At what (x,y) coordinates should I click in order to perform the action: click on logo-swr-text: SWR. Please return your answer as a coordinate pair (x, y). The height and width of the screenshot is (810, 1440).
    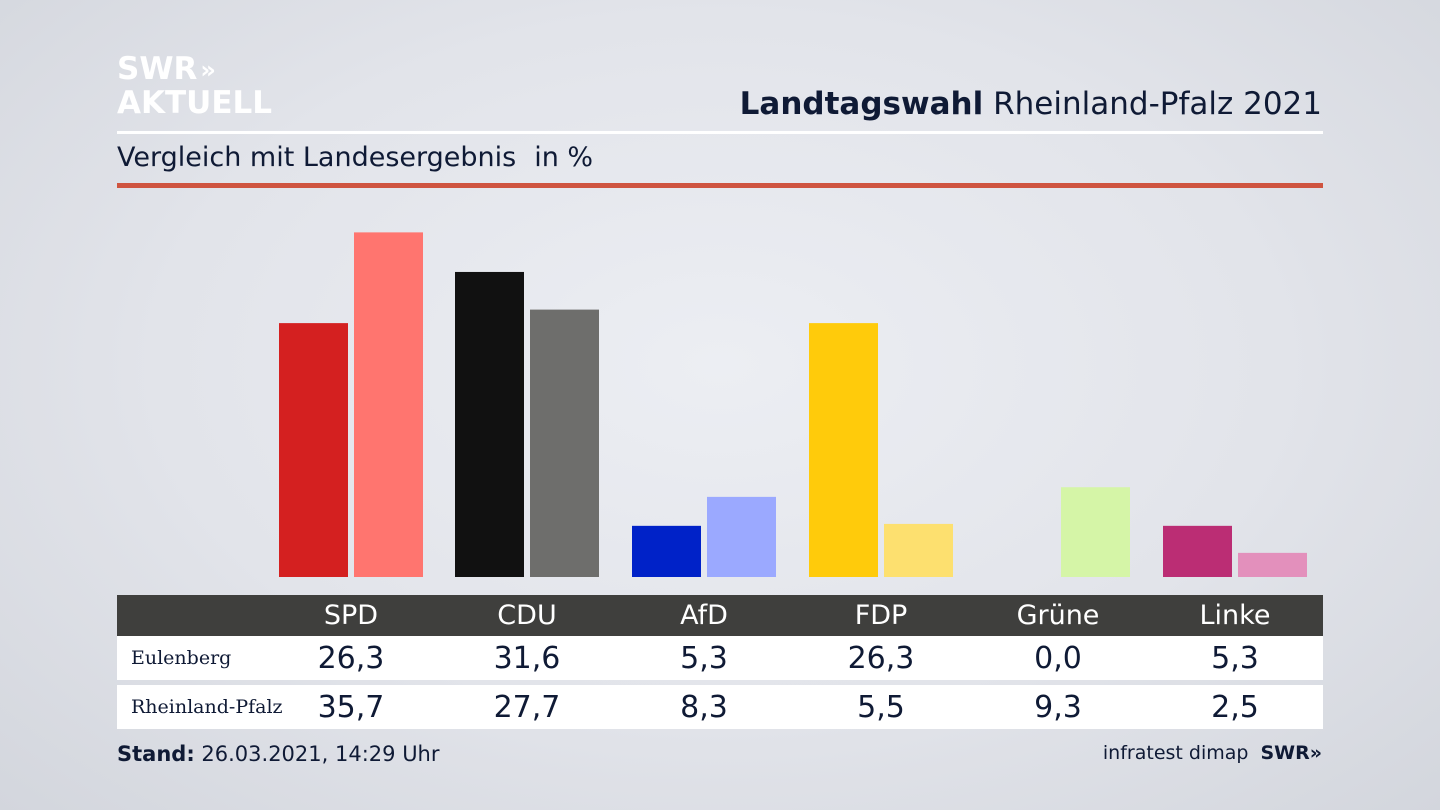
    Looking at the image, I should click on (157, 69).